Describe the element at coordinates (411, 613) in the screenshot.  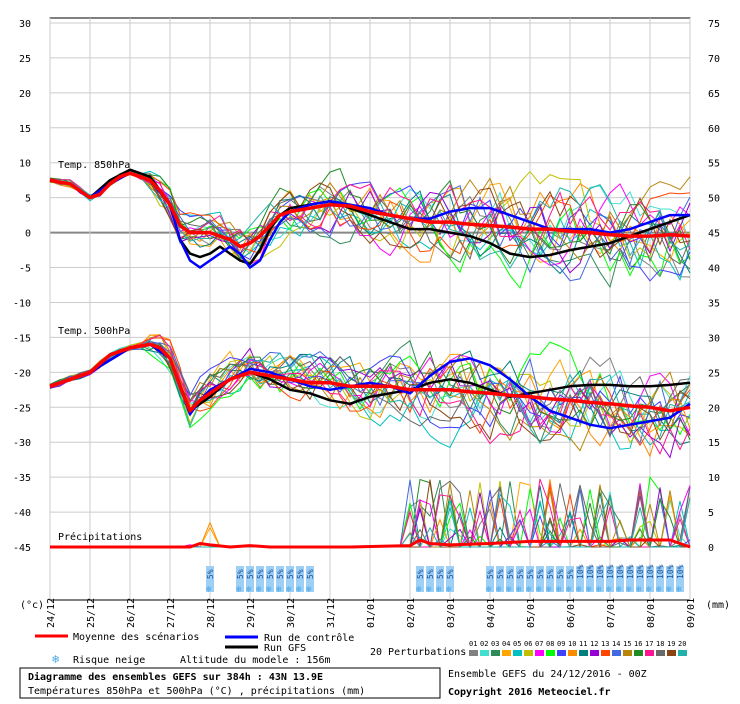
I see `date-label: 02/01` at that location.